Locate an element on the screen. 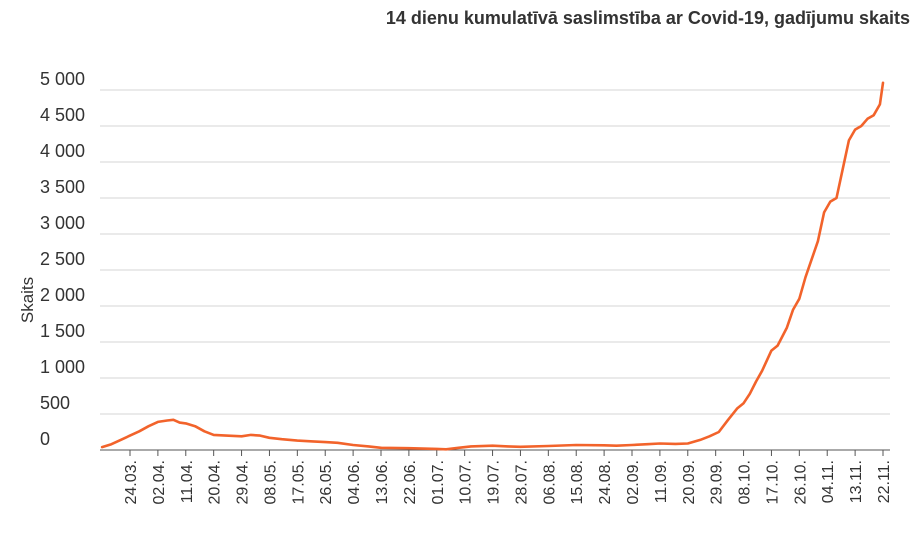  x-tick-label: 19.07. is located at coordinates (494, 482).